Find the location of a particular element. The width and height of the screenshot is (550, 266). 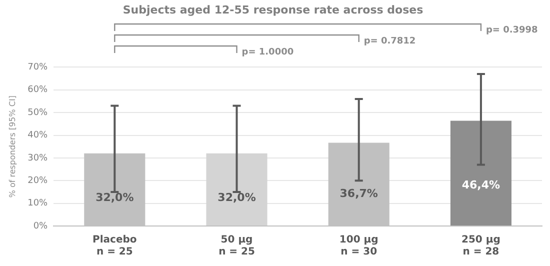

x-tick-label: 250 µg n = 28 is located at coordinates (481, 246).